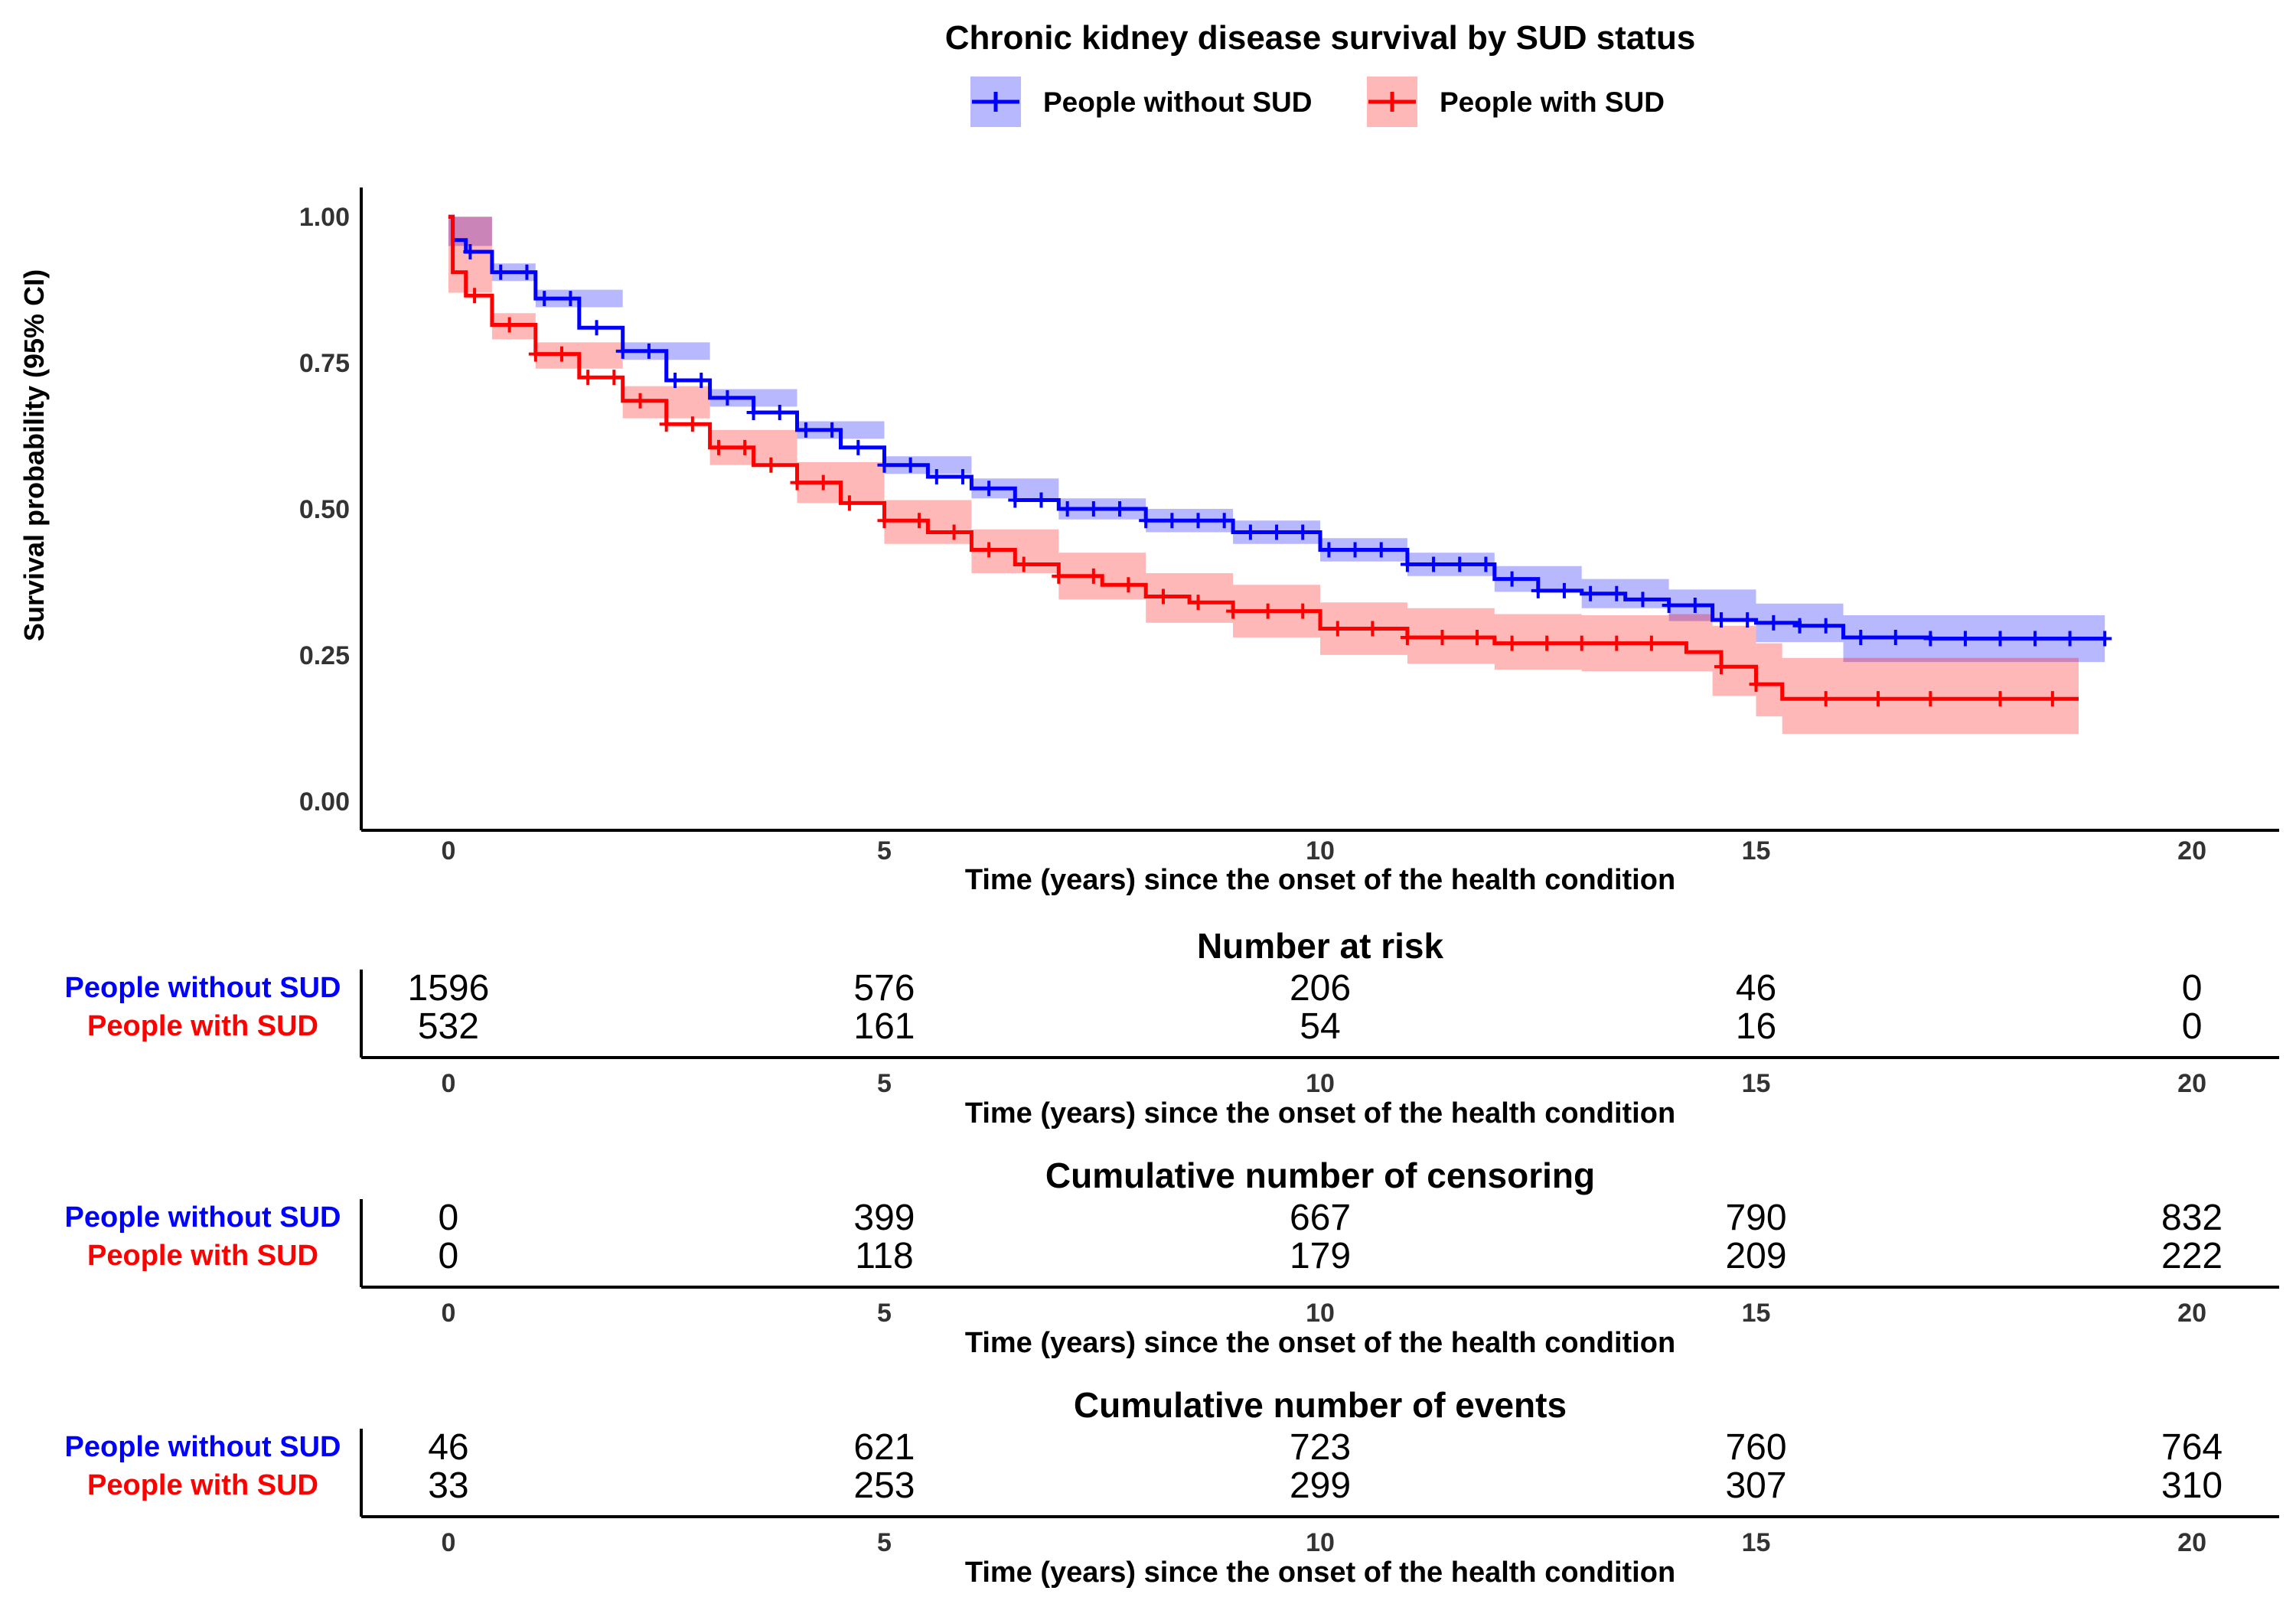  I want to click on table-cell: 832, so click(2192, 1218).